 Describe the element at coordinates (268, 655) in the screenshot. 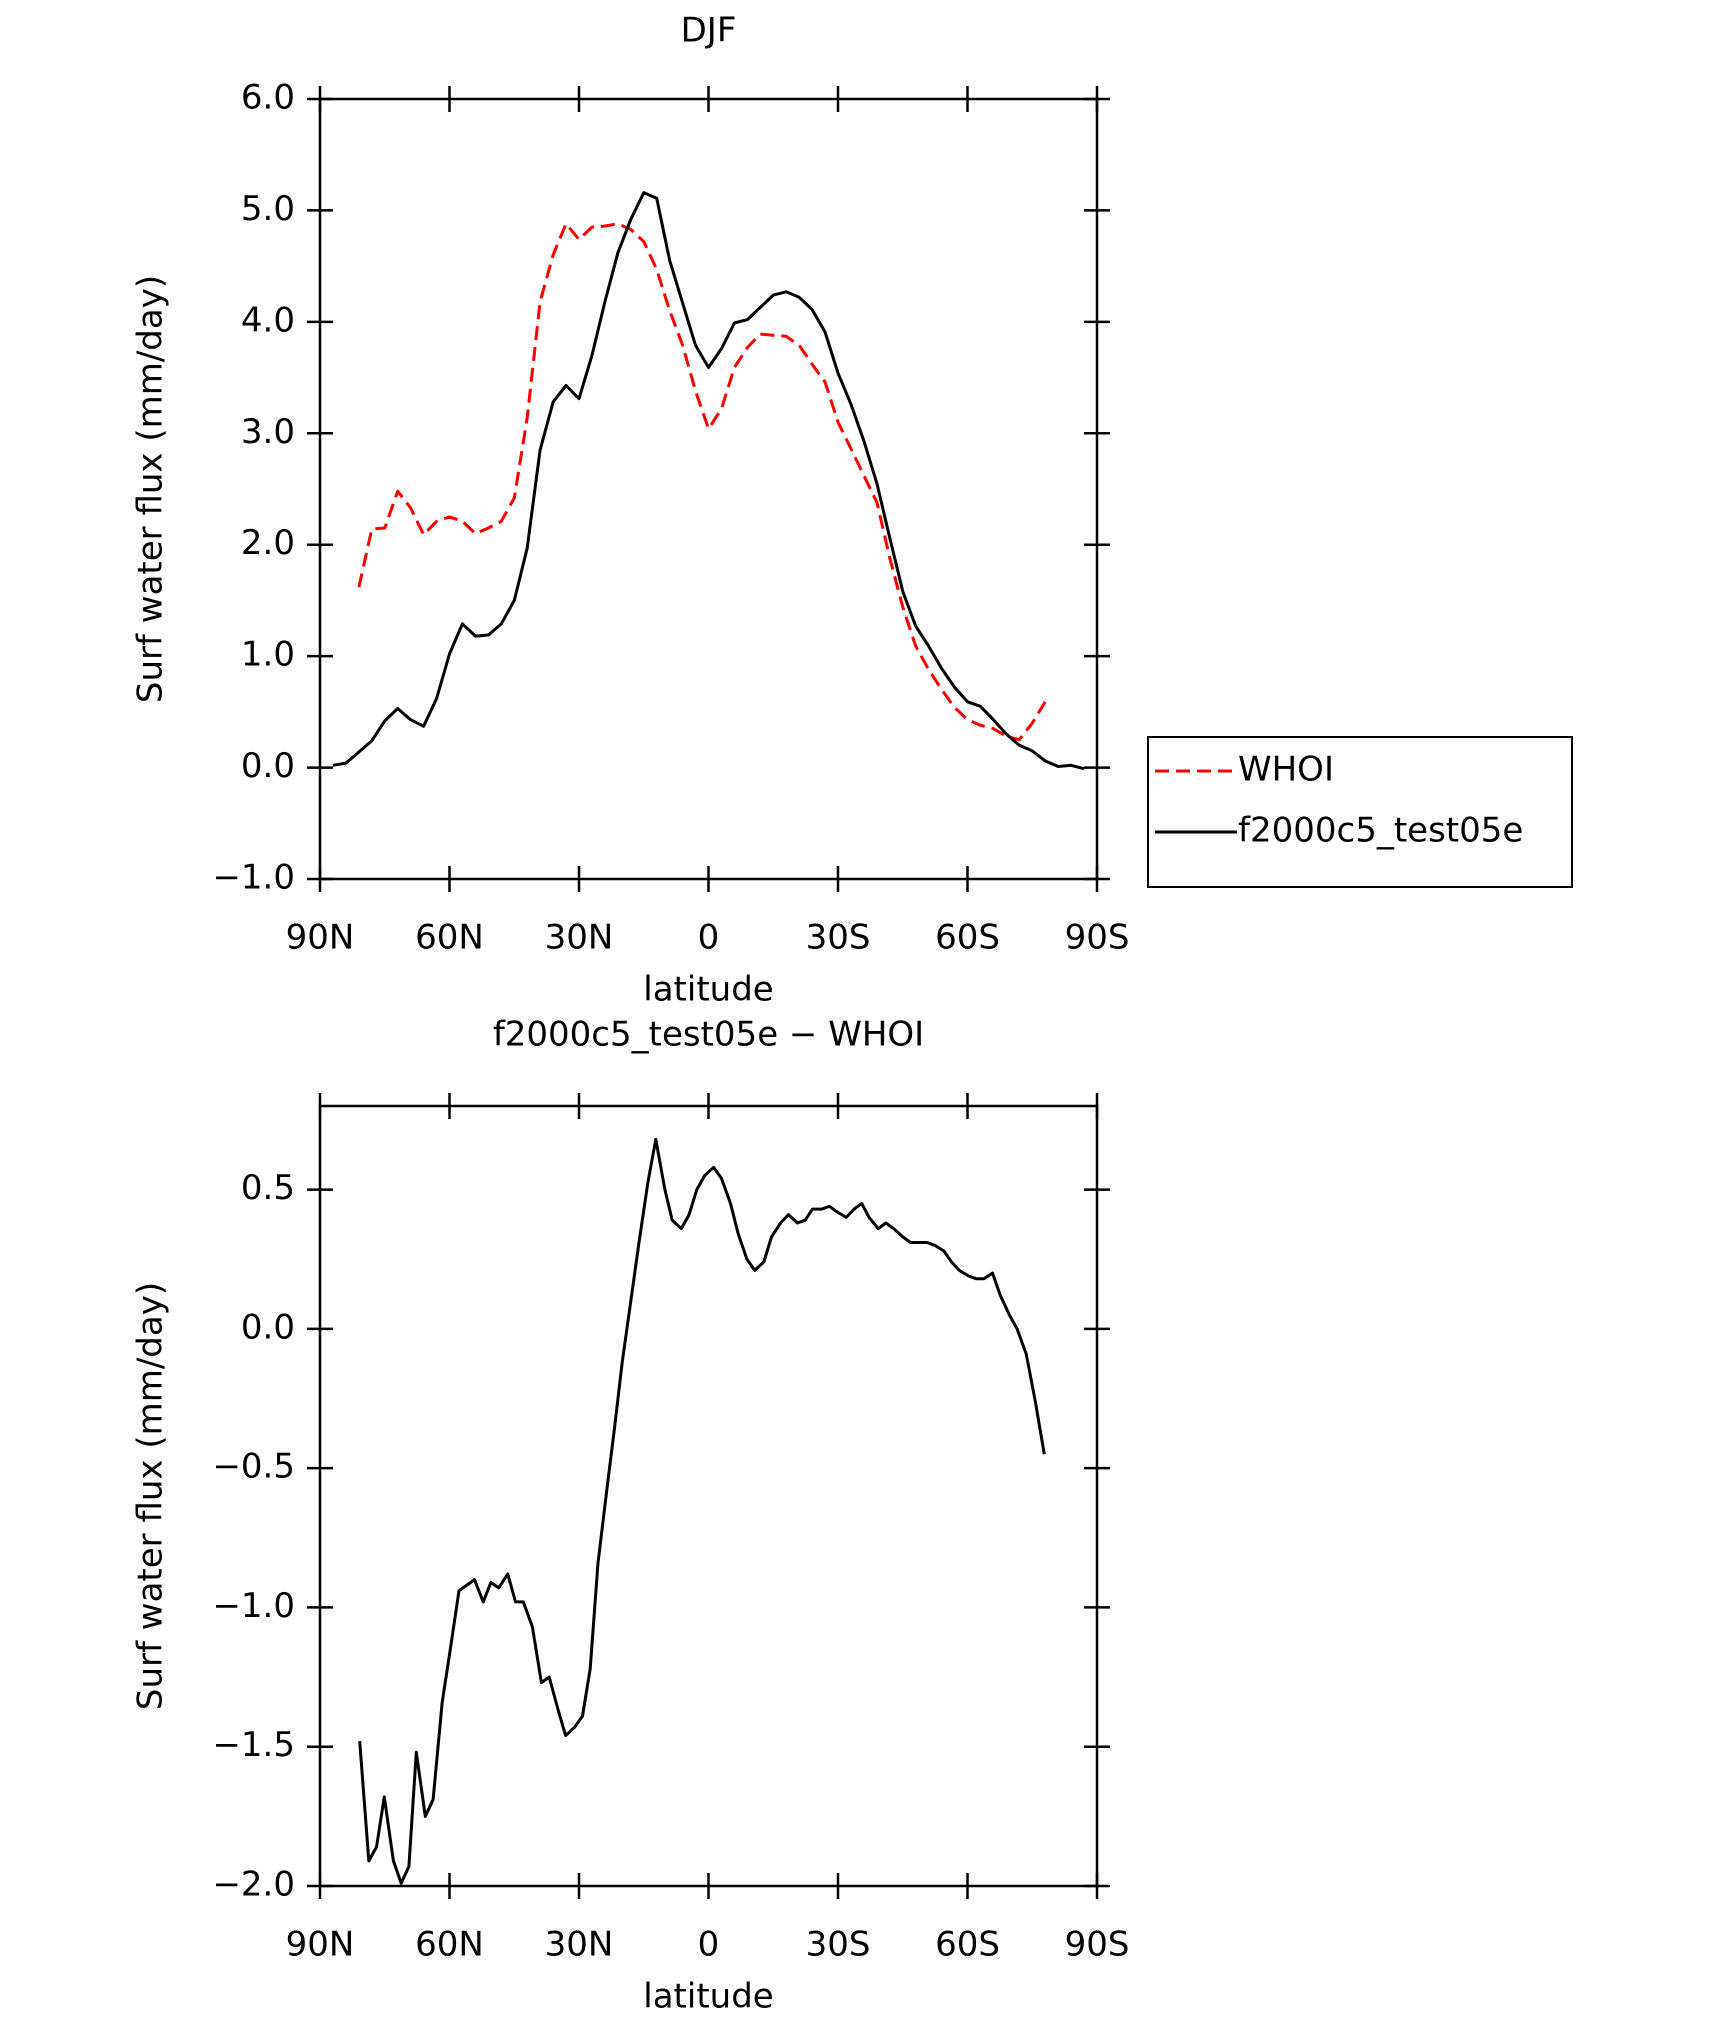

I see `y-tick-label: 1.0` at that location.